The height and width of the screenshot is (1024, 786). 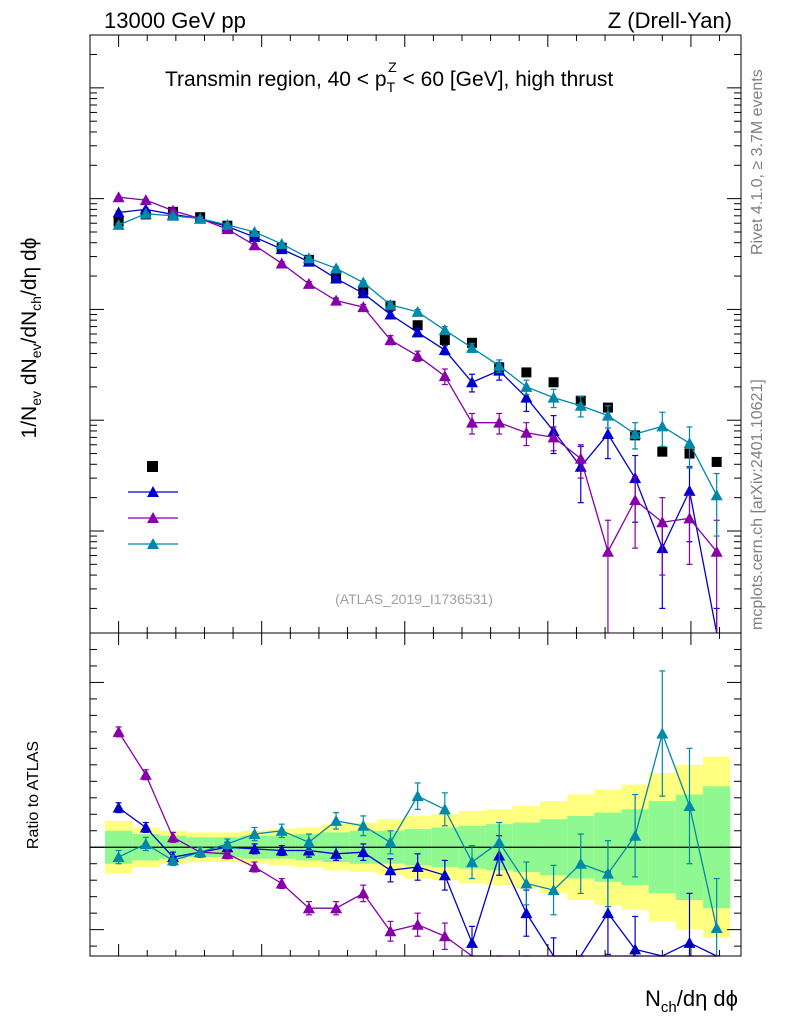 What do you see at coordinates (33, 795) in the screenshot?
I see `ratio-y-label: Ratio to ATLAS` at bounding box center [33, 795].